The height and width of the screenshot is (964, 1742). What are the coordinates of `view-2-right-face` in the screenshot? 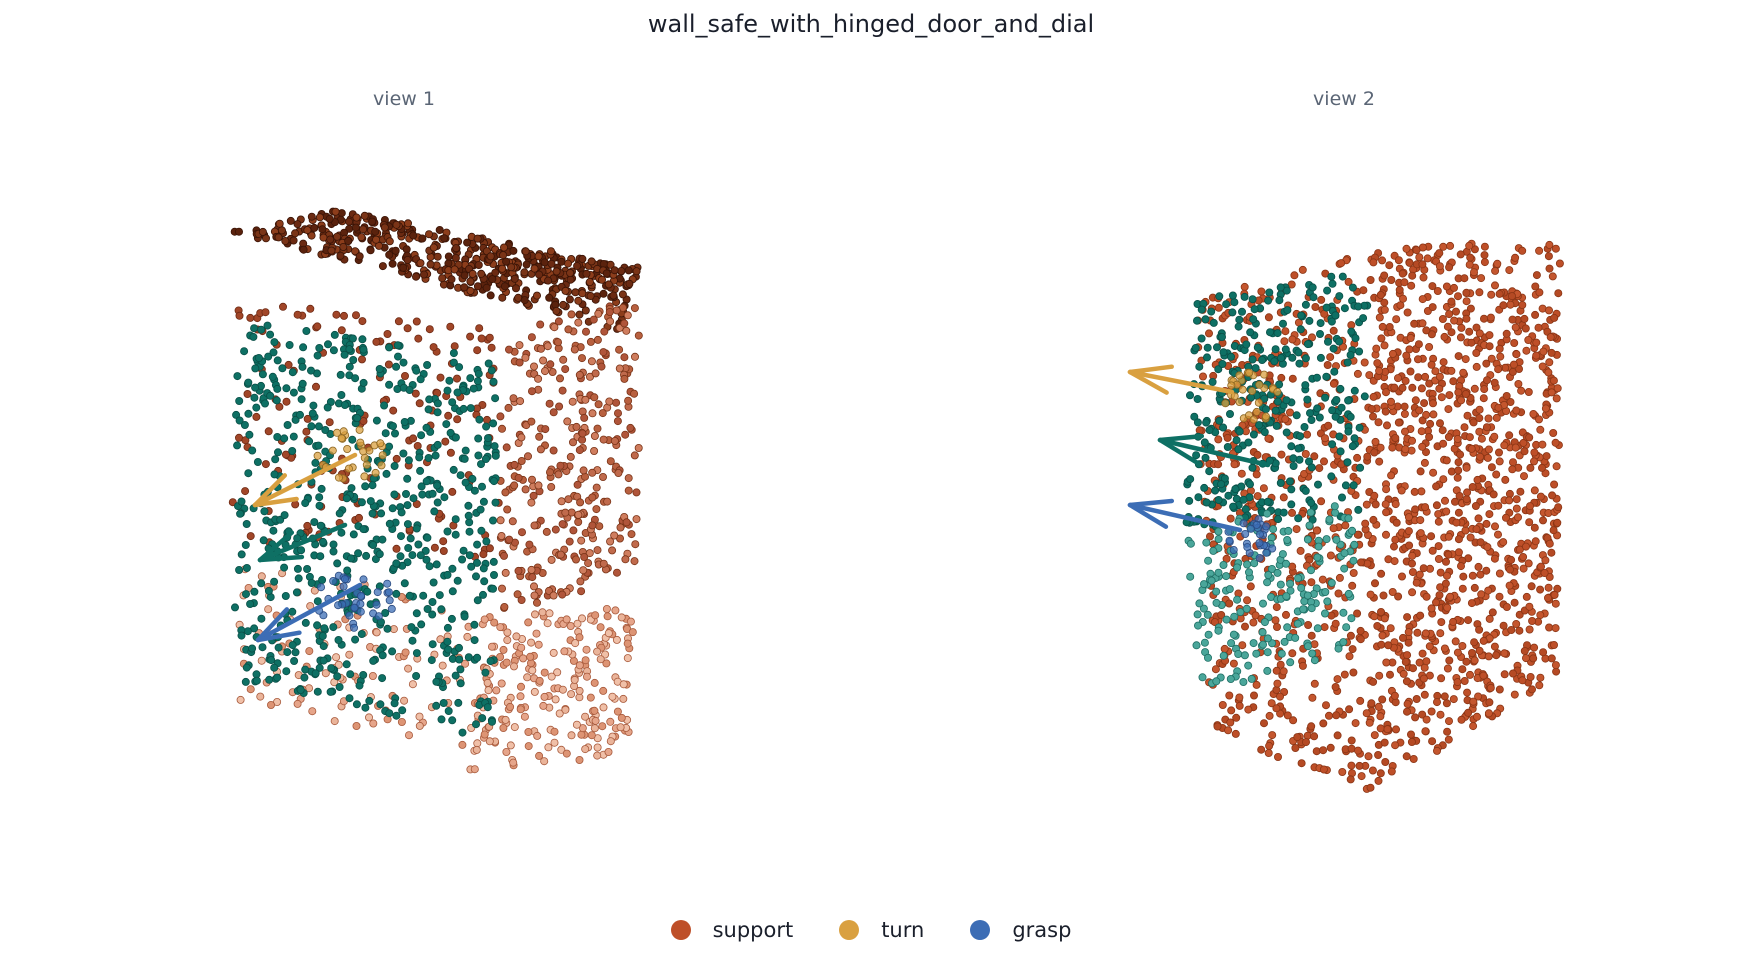 It's located at (1463, 512).